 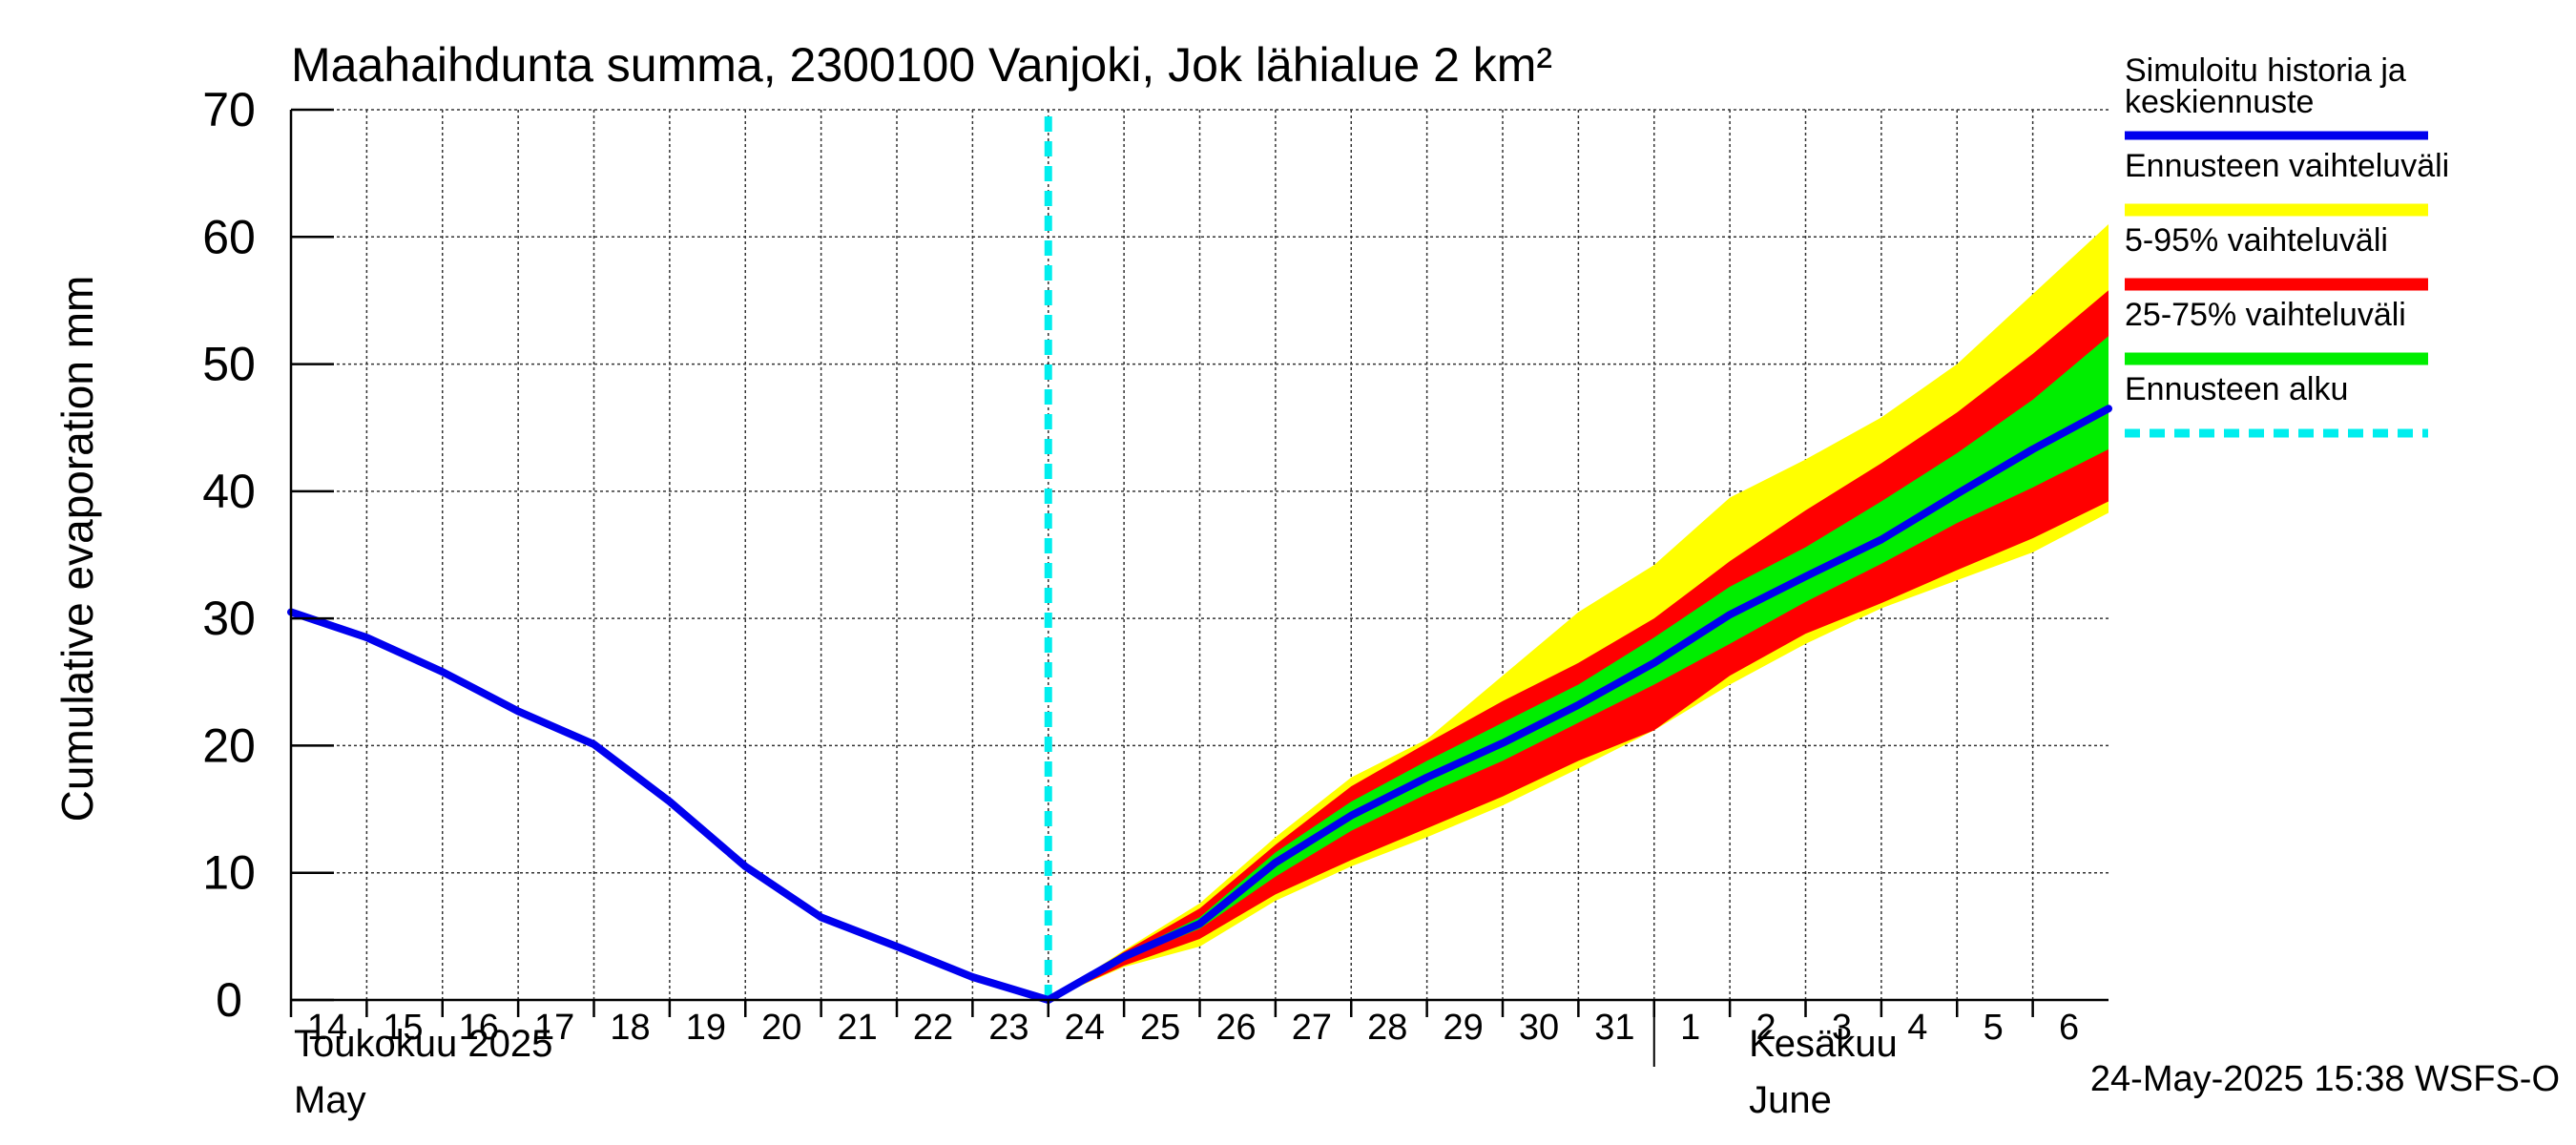 What do you see at coordinates (403, 1028) in the screenshot?
I see `x-tick-label-15: 15` at bounding box center [403, 1028].